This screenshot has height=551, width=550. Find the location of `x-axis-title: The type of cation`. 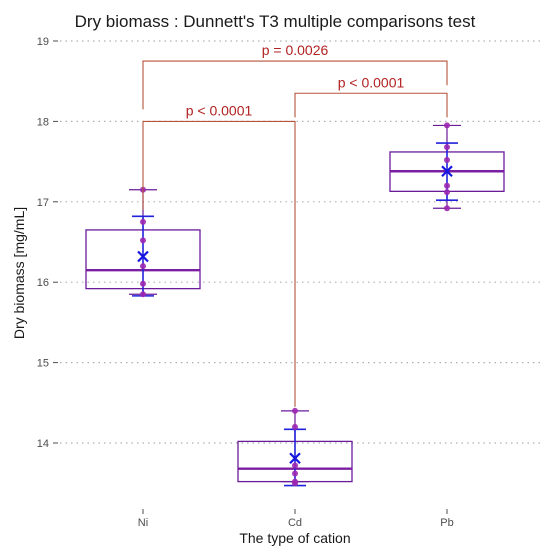

x-axis-title: The type of cation is located at coordinates (294, 538).